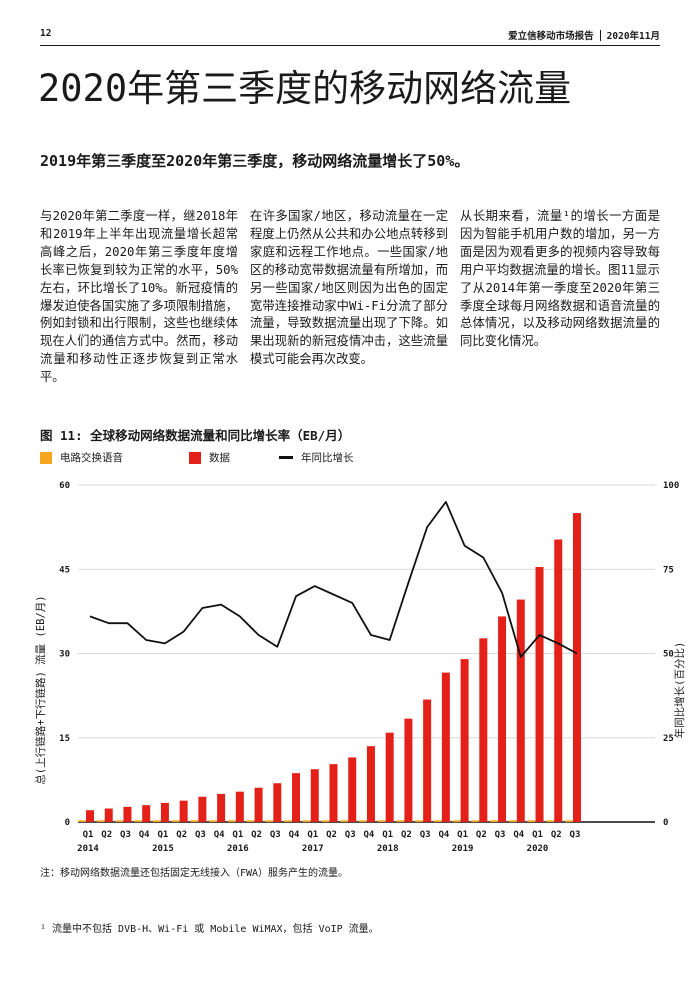 Image resolution: width=699 pixels, height=982 pixels. Describe the element at coordinates (163, 849) in the screenshot. I see `svg-text: 2015` at that location.